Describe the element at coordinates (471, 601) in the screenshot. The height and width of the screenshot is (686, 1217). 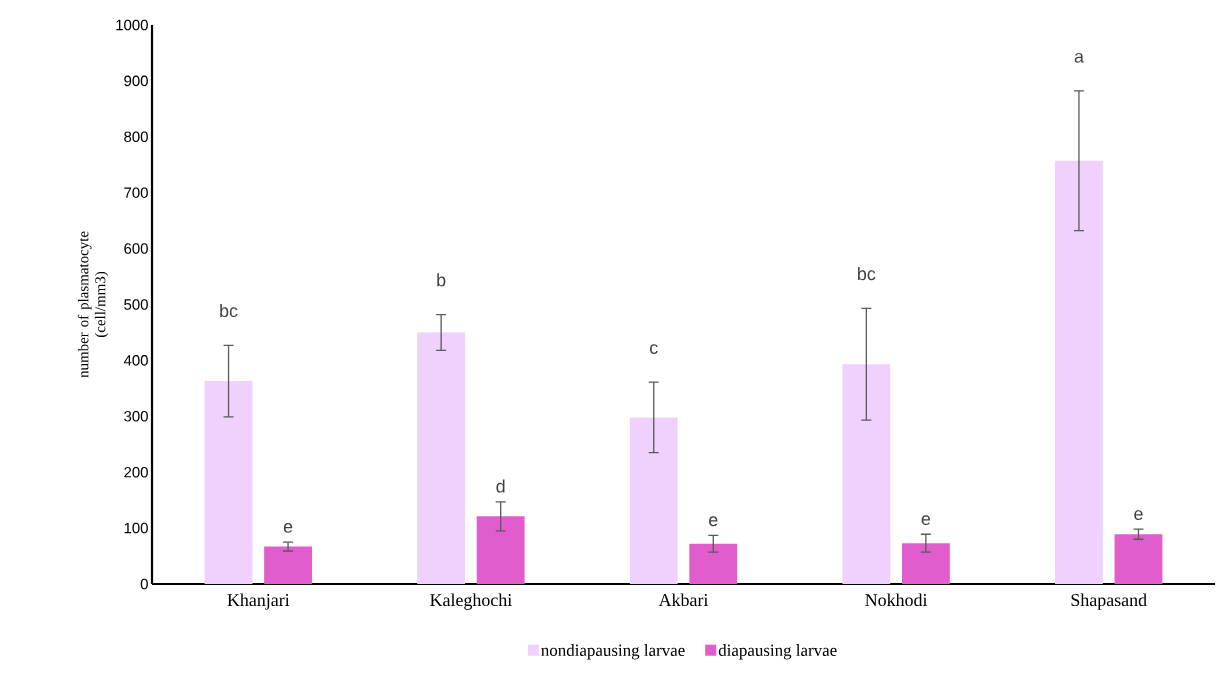
I see `x-tick-label: Kaleghochi` at that location.